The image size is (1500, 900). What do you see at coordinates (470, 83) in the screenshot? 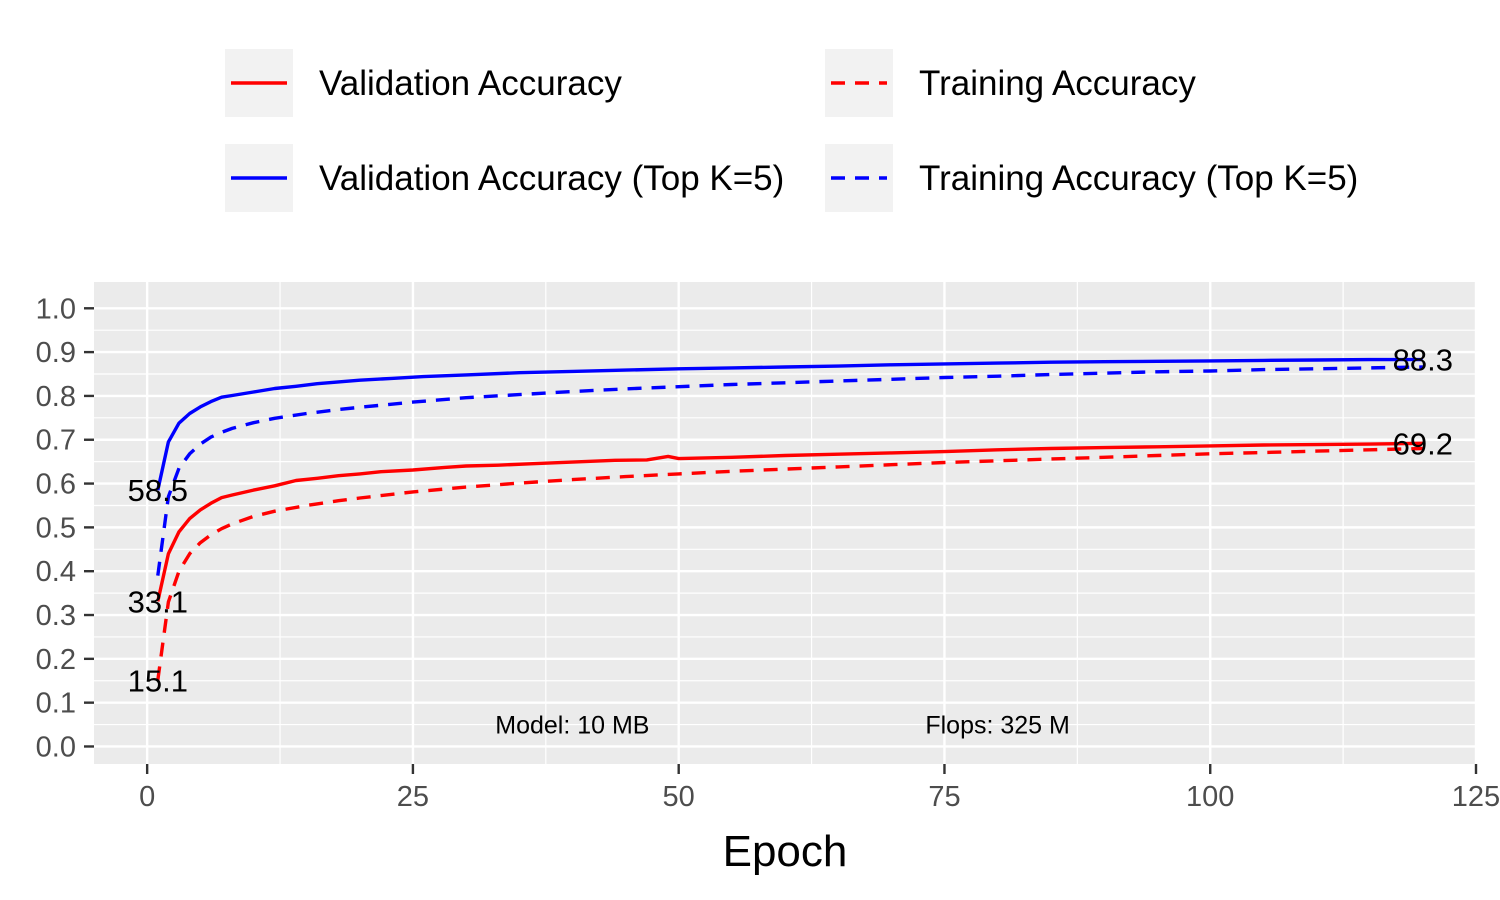
I see `legend-label: Validation Accuracy` at bounding box center [470, 83].